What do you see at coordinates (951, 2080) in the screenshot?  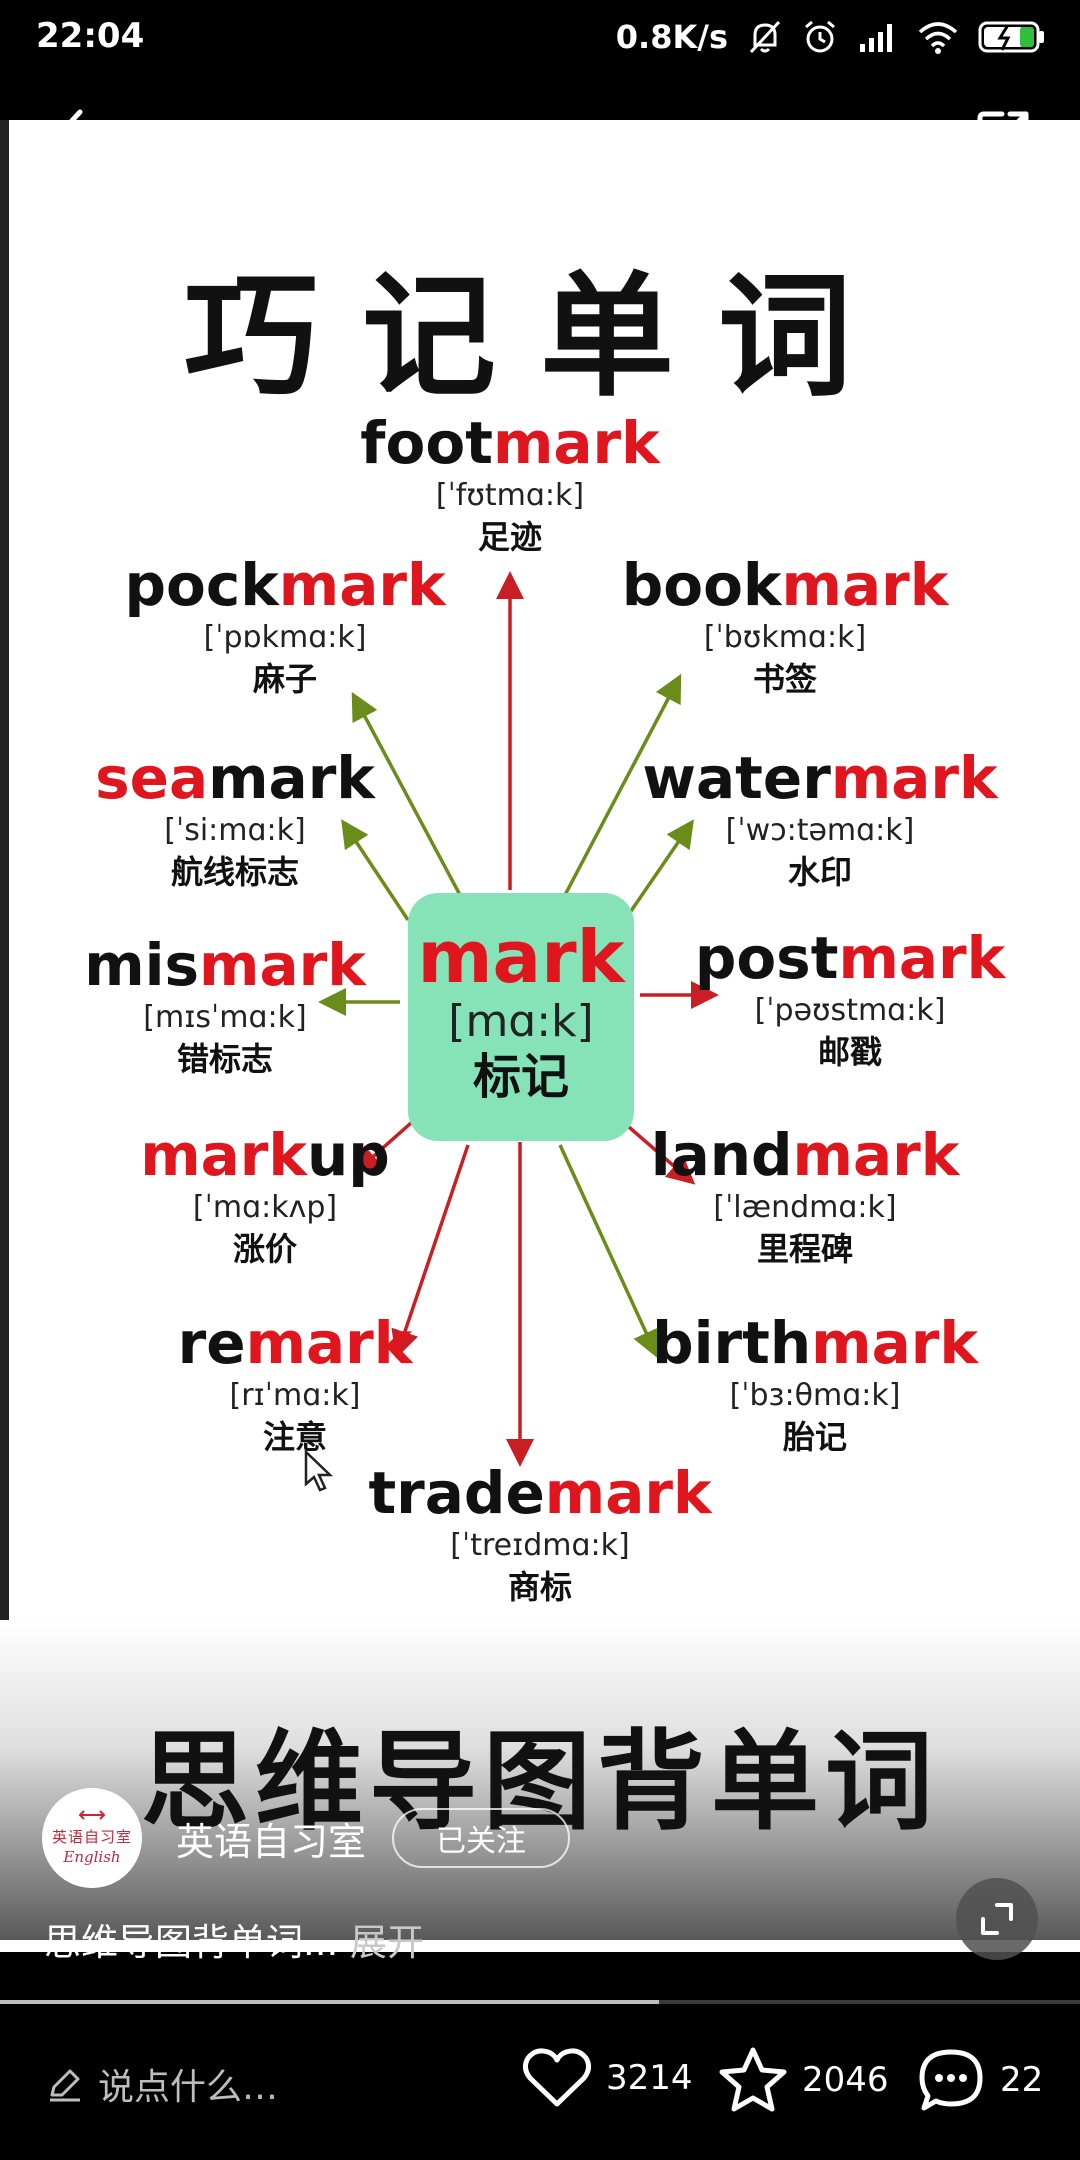 I see `comment-icon` at bounding box center [951, 2080].